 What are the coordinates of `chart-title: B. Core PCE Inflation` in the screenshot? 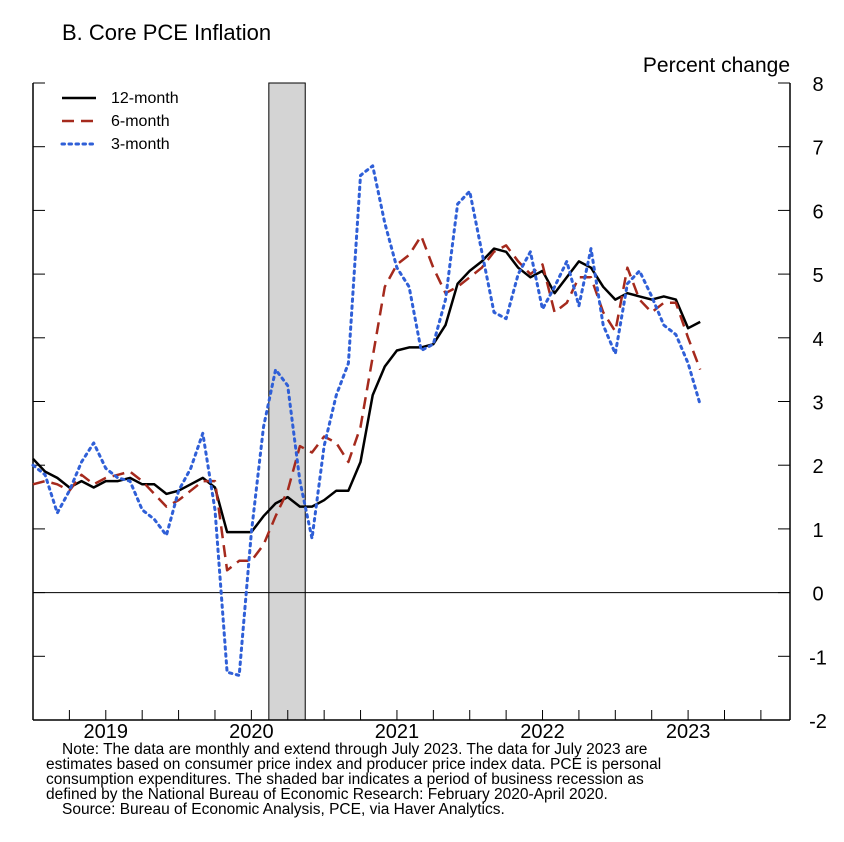 It's located at (167, 32).